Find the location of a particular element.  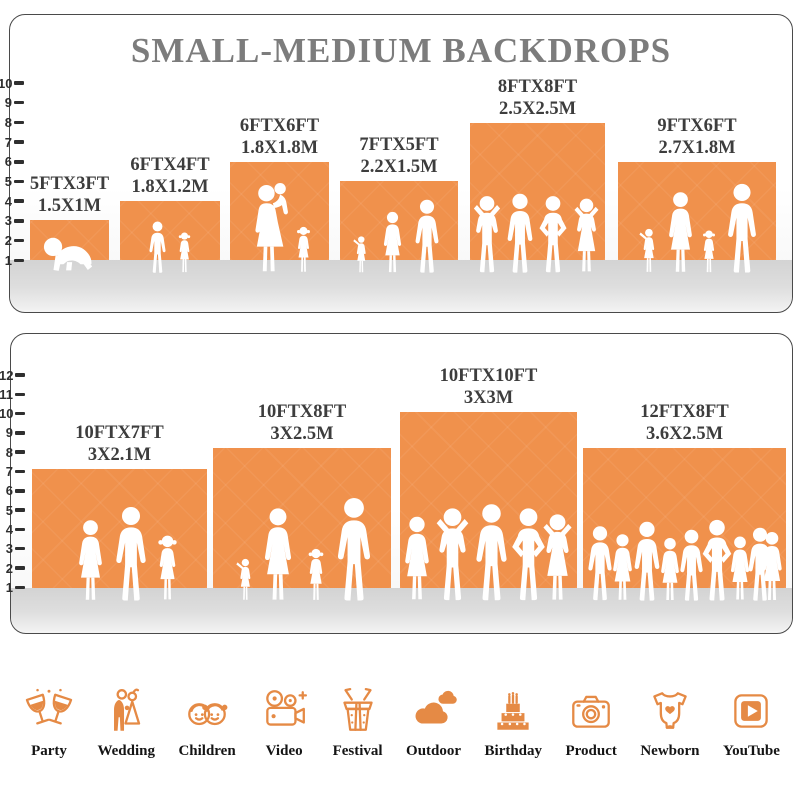

ruler-tick-number: 6 is located at coordinates (8, 162).